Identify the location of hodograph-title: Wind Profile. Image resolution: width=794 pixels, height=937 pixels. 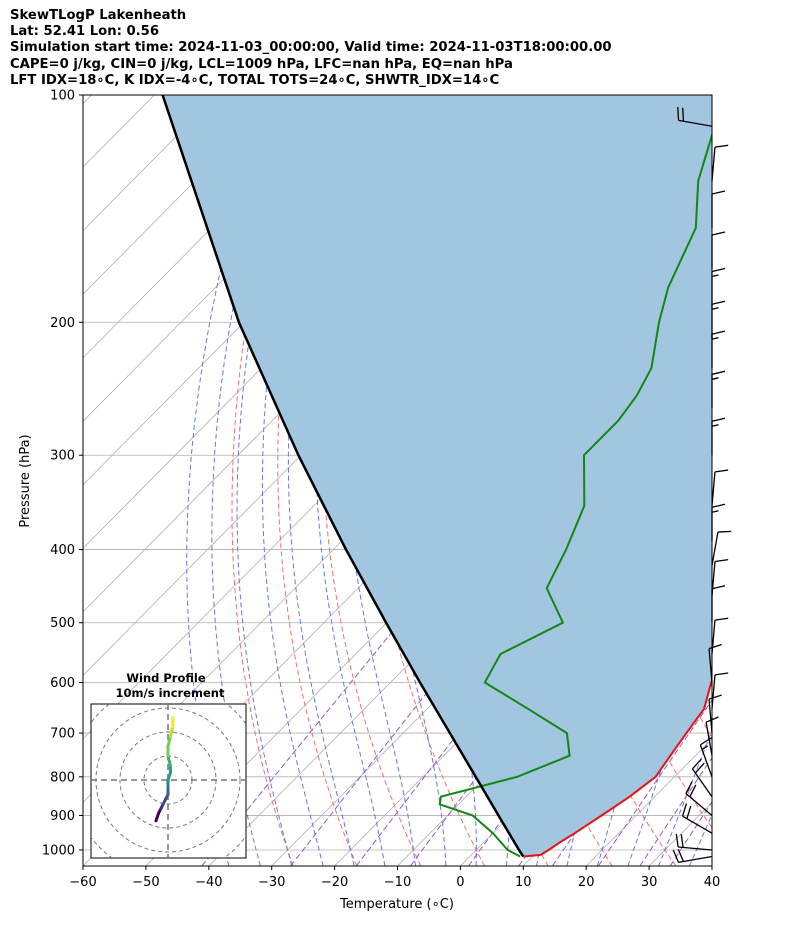
(166, 678).